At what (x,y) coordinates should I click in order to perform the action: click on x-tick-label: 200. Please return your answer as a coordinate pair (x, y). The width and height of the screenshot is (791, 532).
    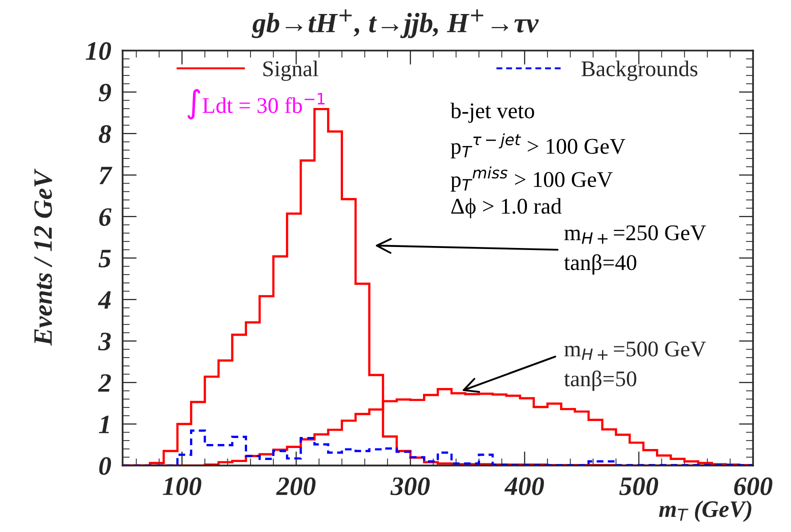
    Looking at the image, I should click on (296, 486).